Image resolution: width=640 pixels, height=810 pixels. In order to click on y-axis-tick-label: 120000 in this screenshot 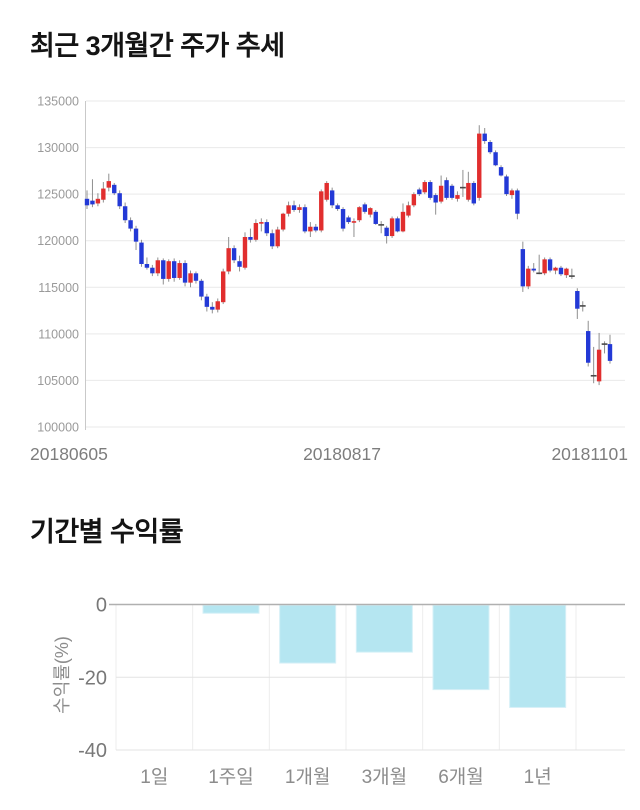, I will do `click(58, 241)`.